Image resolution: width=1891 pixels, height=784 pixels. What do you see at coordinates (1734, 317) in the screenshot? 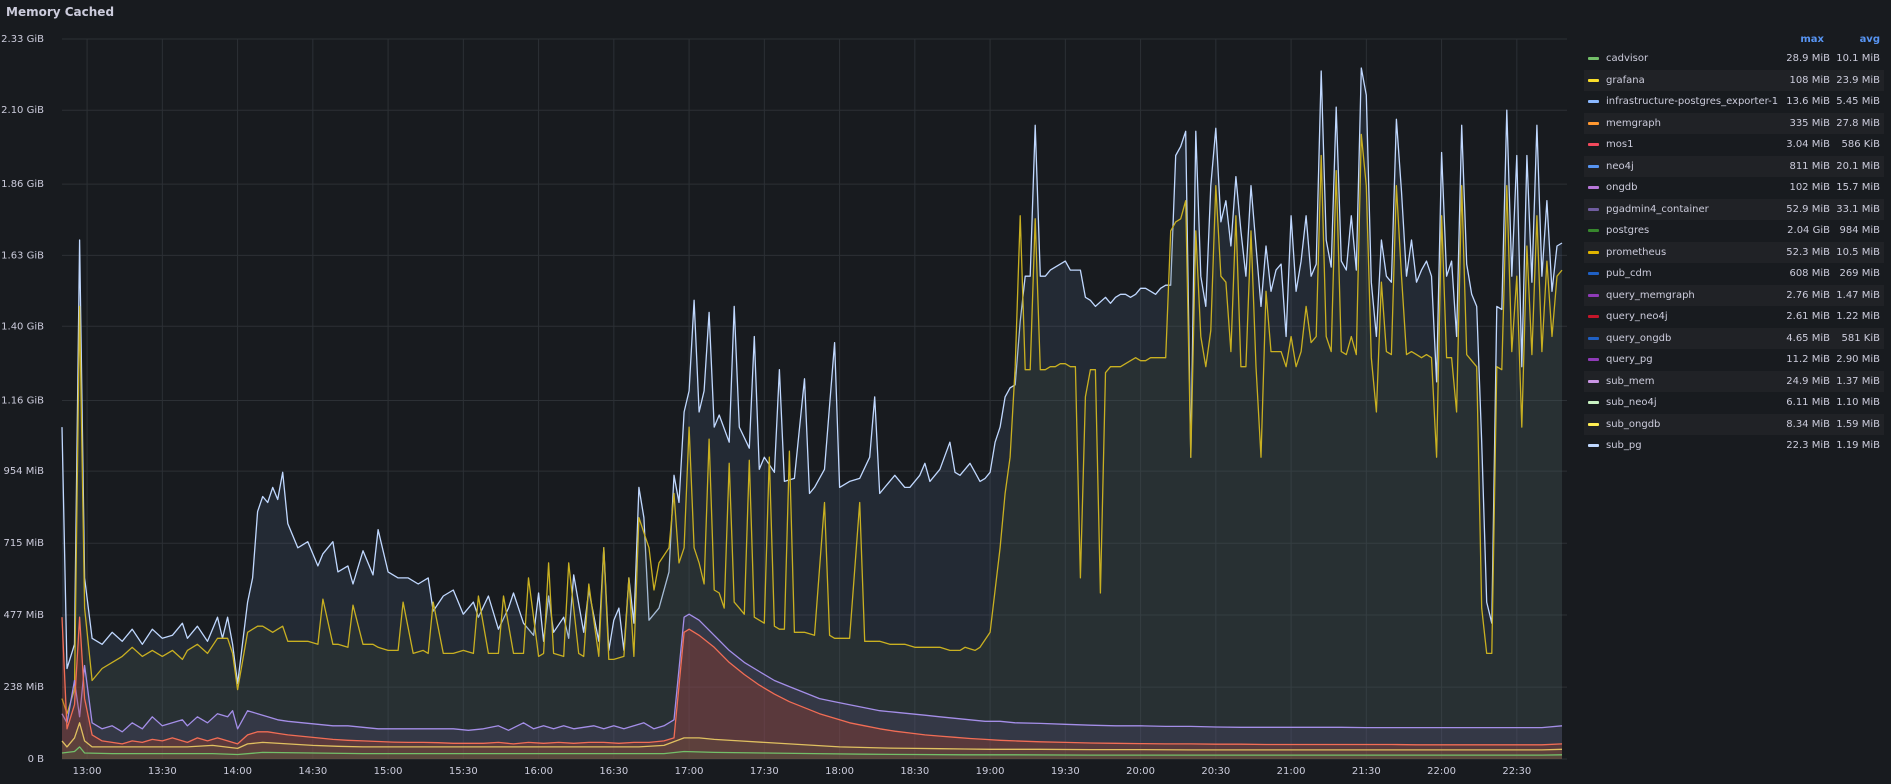
I see `legend-item-query_neo4j: query_neo4j 2.61 MiB 1.22 MiB` at bounding box center [1734, 317].